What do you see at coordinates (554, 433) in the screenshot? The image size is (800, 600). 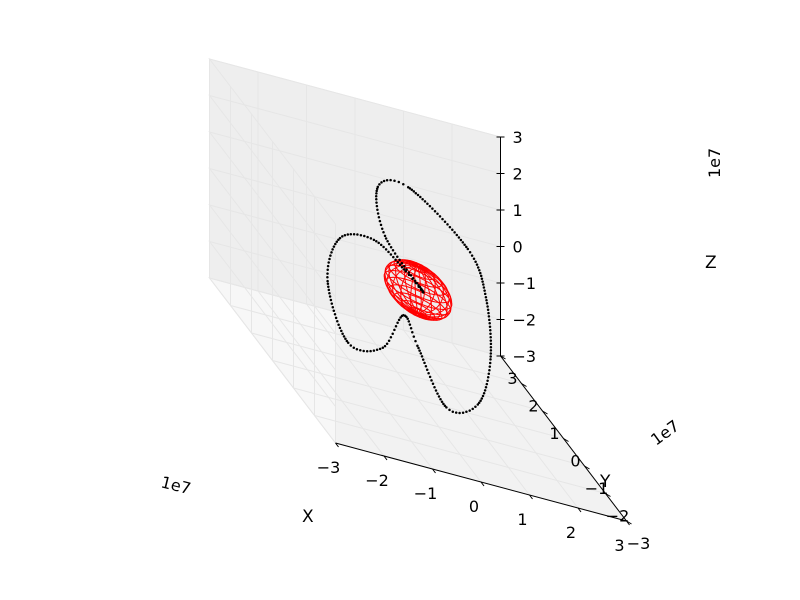 I see `y-tick-label: 1` at bounding box center [554, 433].